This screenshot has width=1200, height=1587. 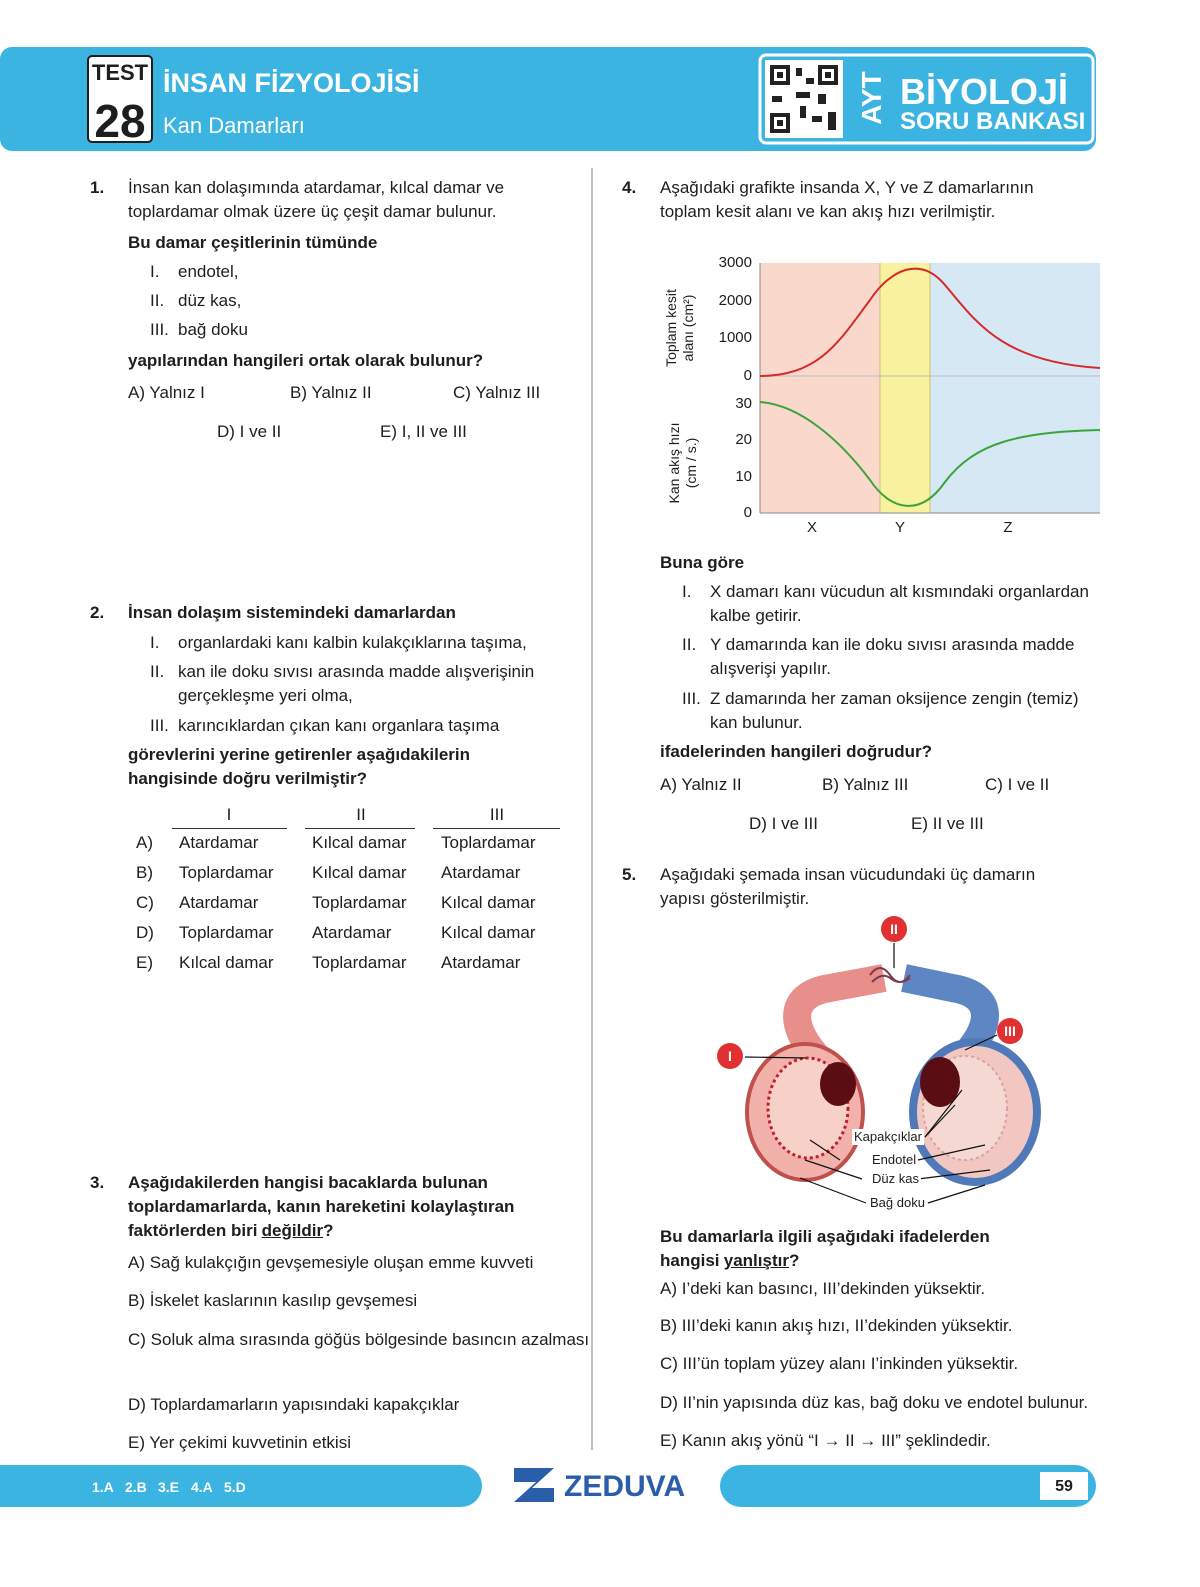 I want to click on header-subtitle: Kan Damarları, so click(x=234, y=125).